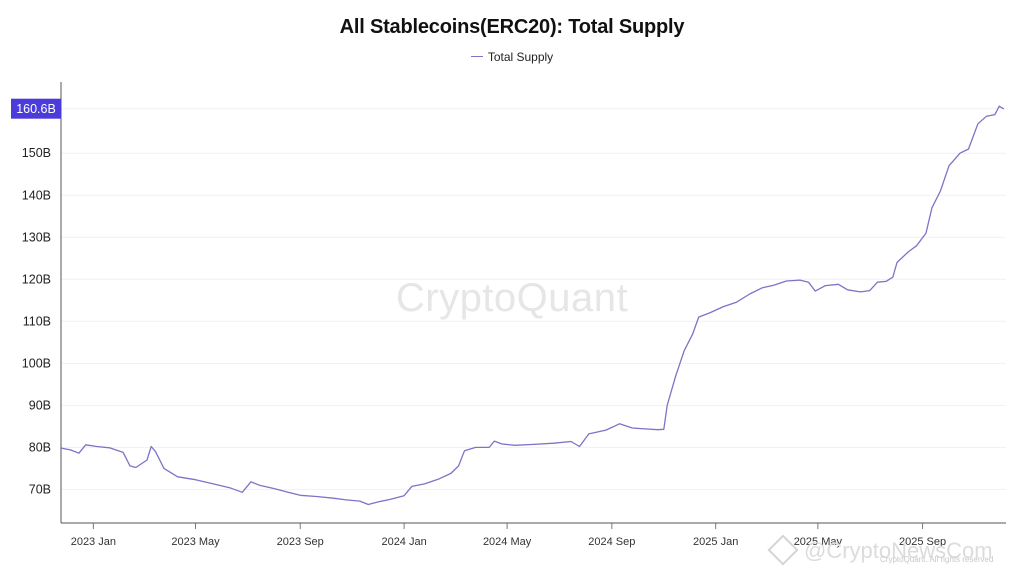 The image size is (1024, 576). What do you see at coordinates (476, 57) in the screenshot?
I see `legend-swatch` at bounding box center [476, 57].